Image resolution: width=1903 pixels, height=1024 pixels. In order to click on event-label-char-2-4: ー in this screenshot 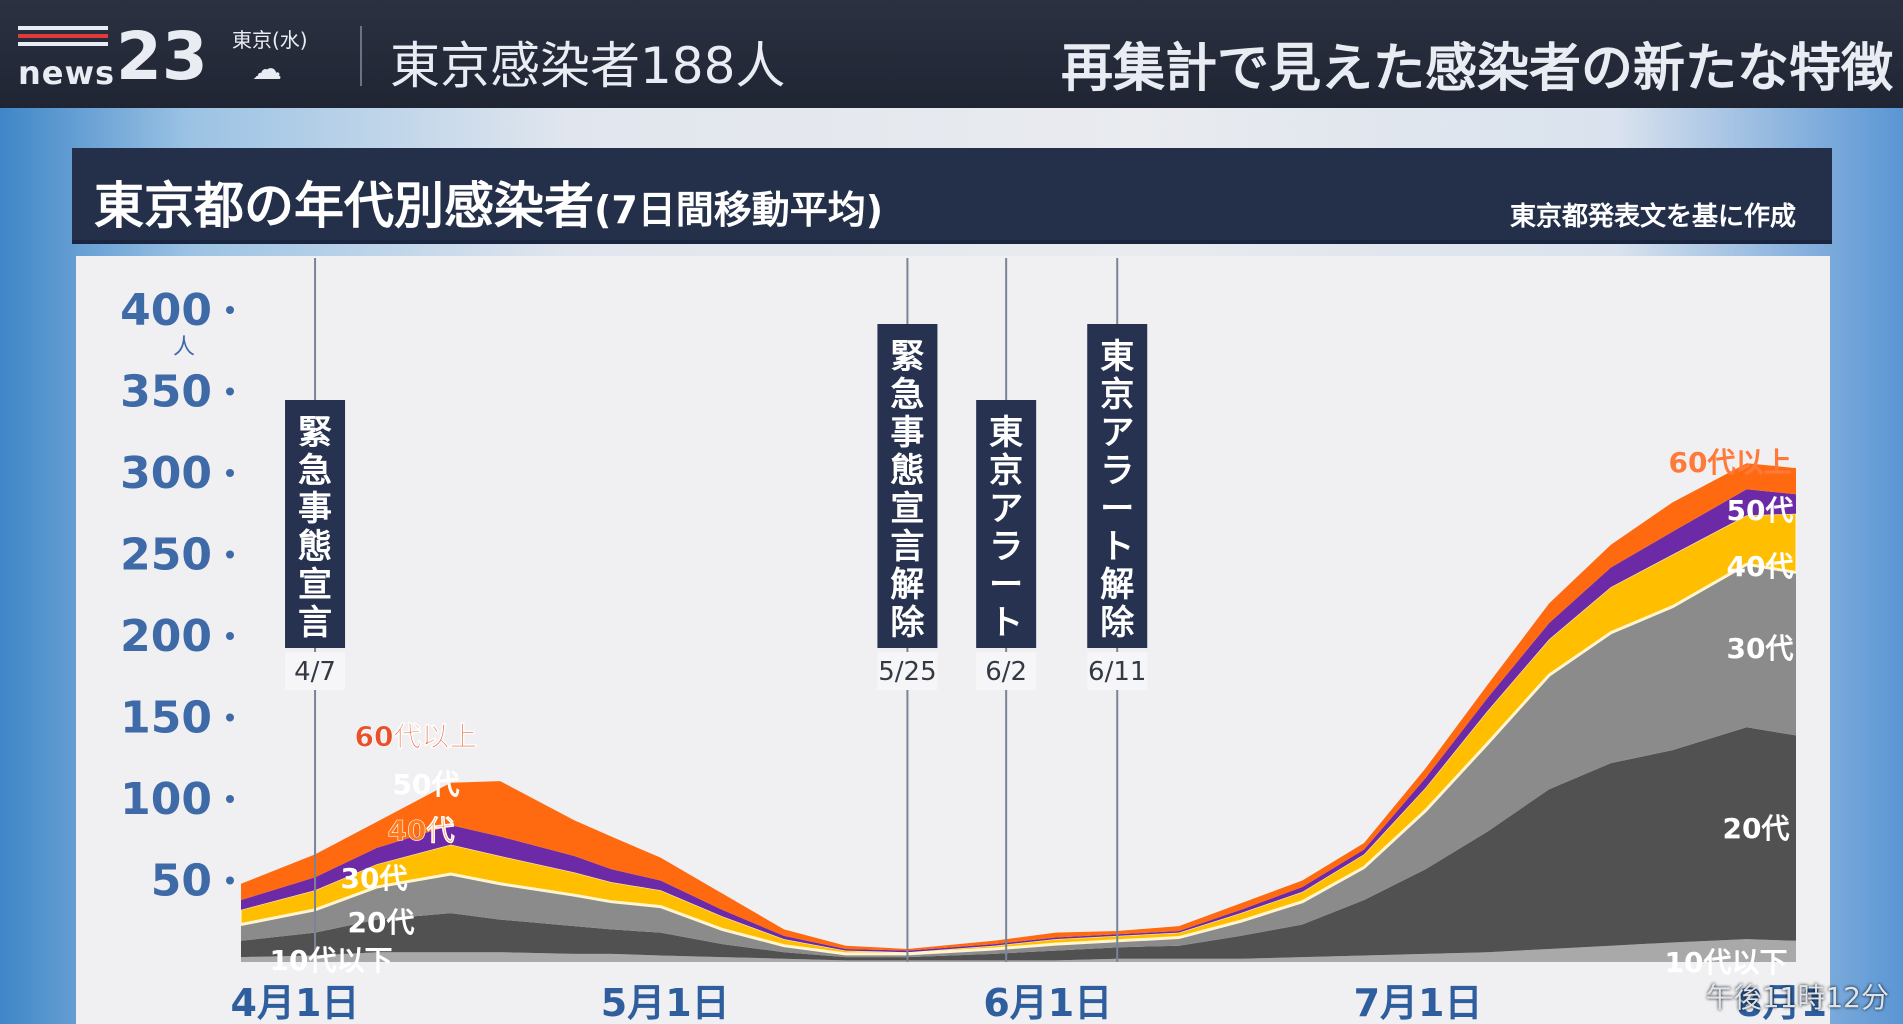, I will do `click(1006, 585)`.